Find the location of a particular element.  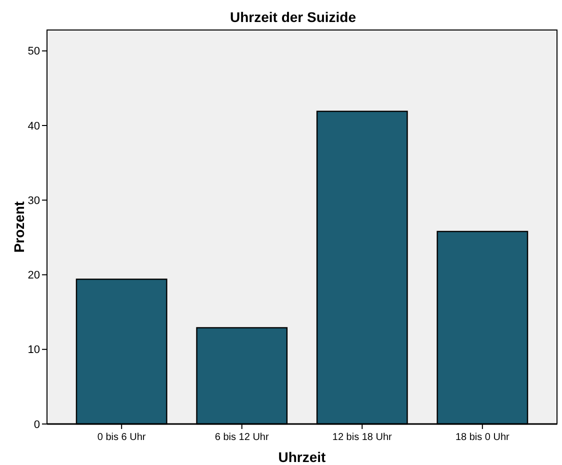

x-tick-label: 6 bis 12 Uhr is located at coordinates (242, 437).